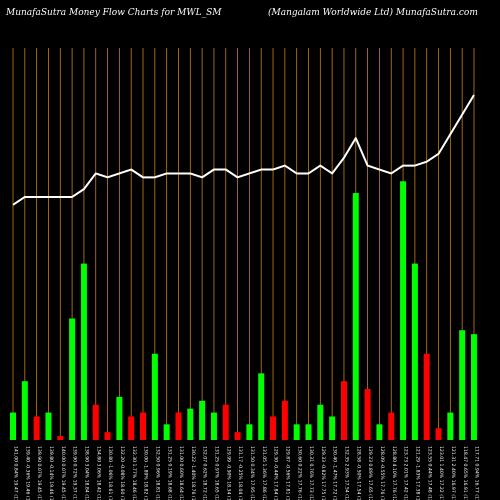  I want to click on x-tick-label: 123.55 0.44% 17.48 (12.09%), so click(429, 473).